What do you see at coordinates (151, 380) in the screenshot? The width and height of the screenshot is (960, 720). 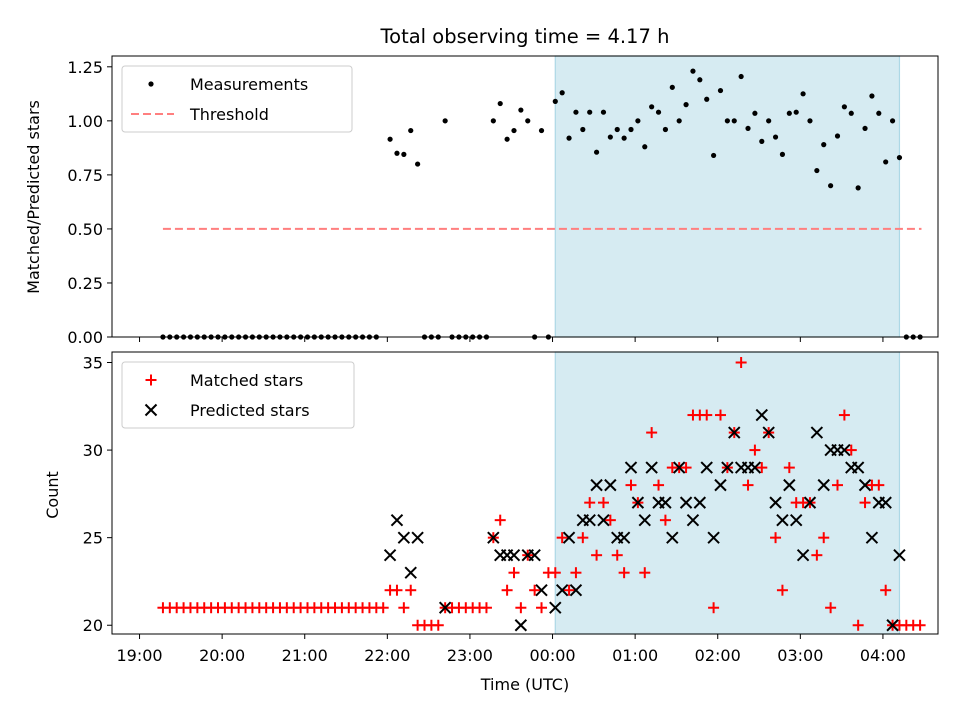 I see `legend-matched-marker` at bounding box center [151, 380].